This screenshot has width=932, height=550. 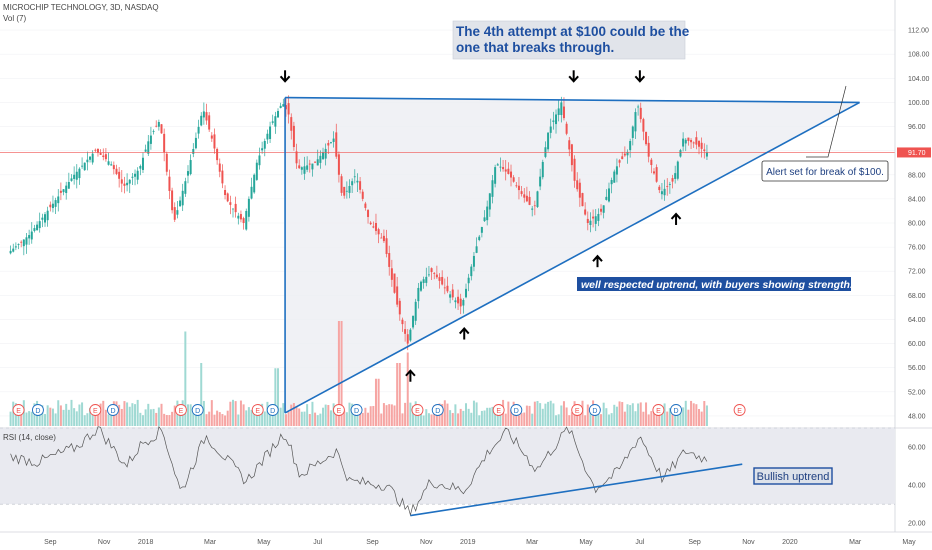 I want to click on rsi-annotation: Bullish uptrend, so click(x=793, y=477).